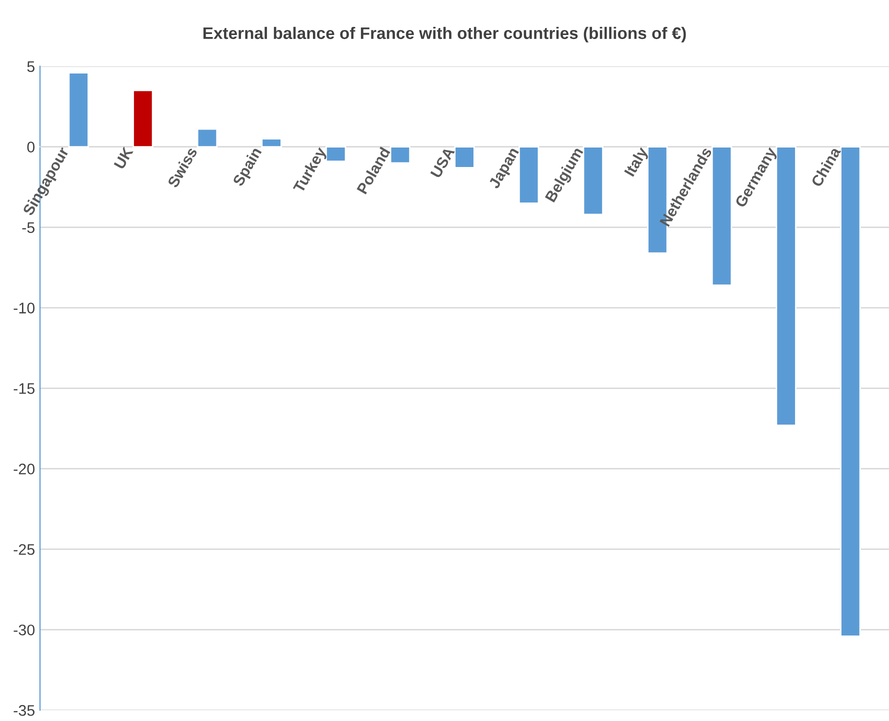  Describe the element at coordinates (24, 469) in the screenshot. I see `y-tick-label: -20` at that location.